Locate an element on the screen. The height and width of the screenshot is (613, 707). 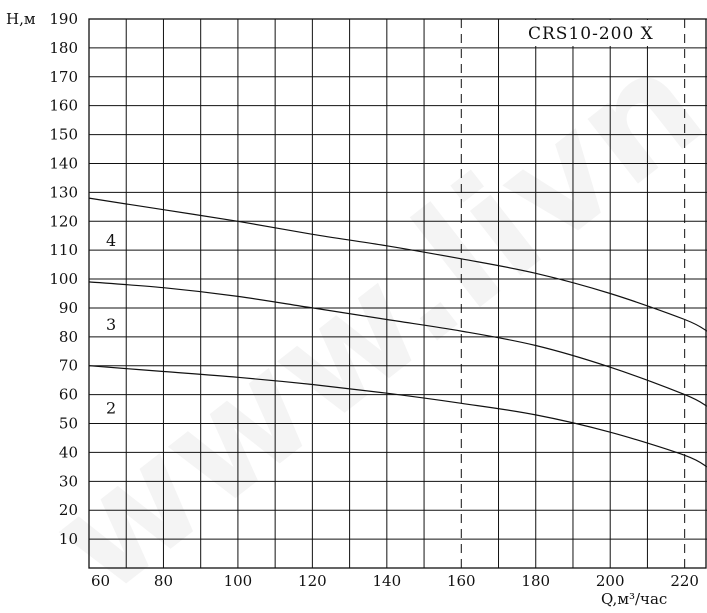
x-tick-220: 220 is located at coordinates (684, 581).